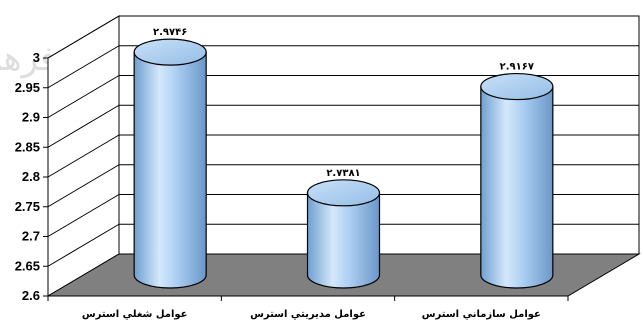 The image size is (643, 322). I want to click on y-tick-label: 3, so click(36, 57).